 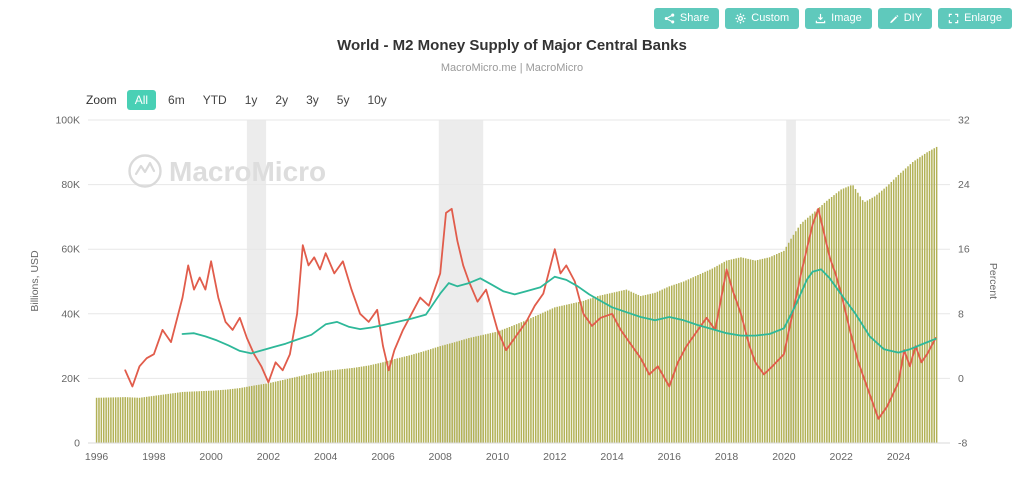 What do you see at coordinates (964, 121) in the screenshot?
I see `svg-text: 32` at bounding box center [964, 121].